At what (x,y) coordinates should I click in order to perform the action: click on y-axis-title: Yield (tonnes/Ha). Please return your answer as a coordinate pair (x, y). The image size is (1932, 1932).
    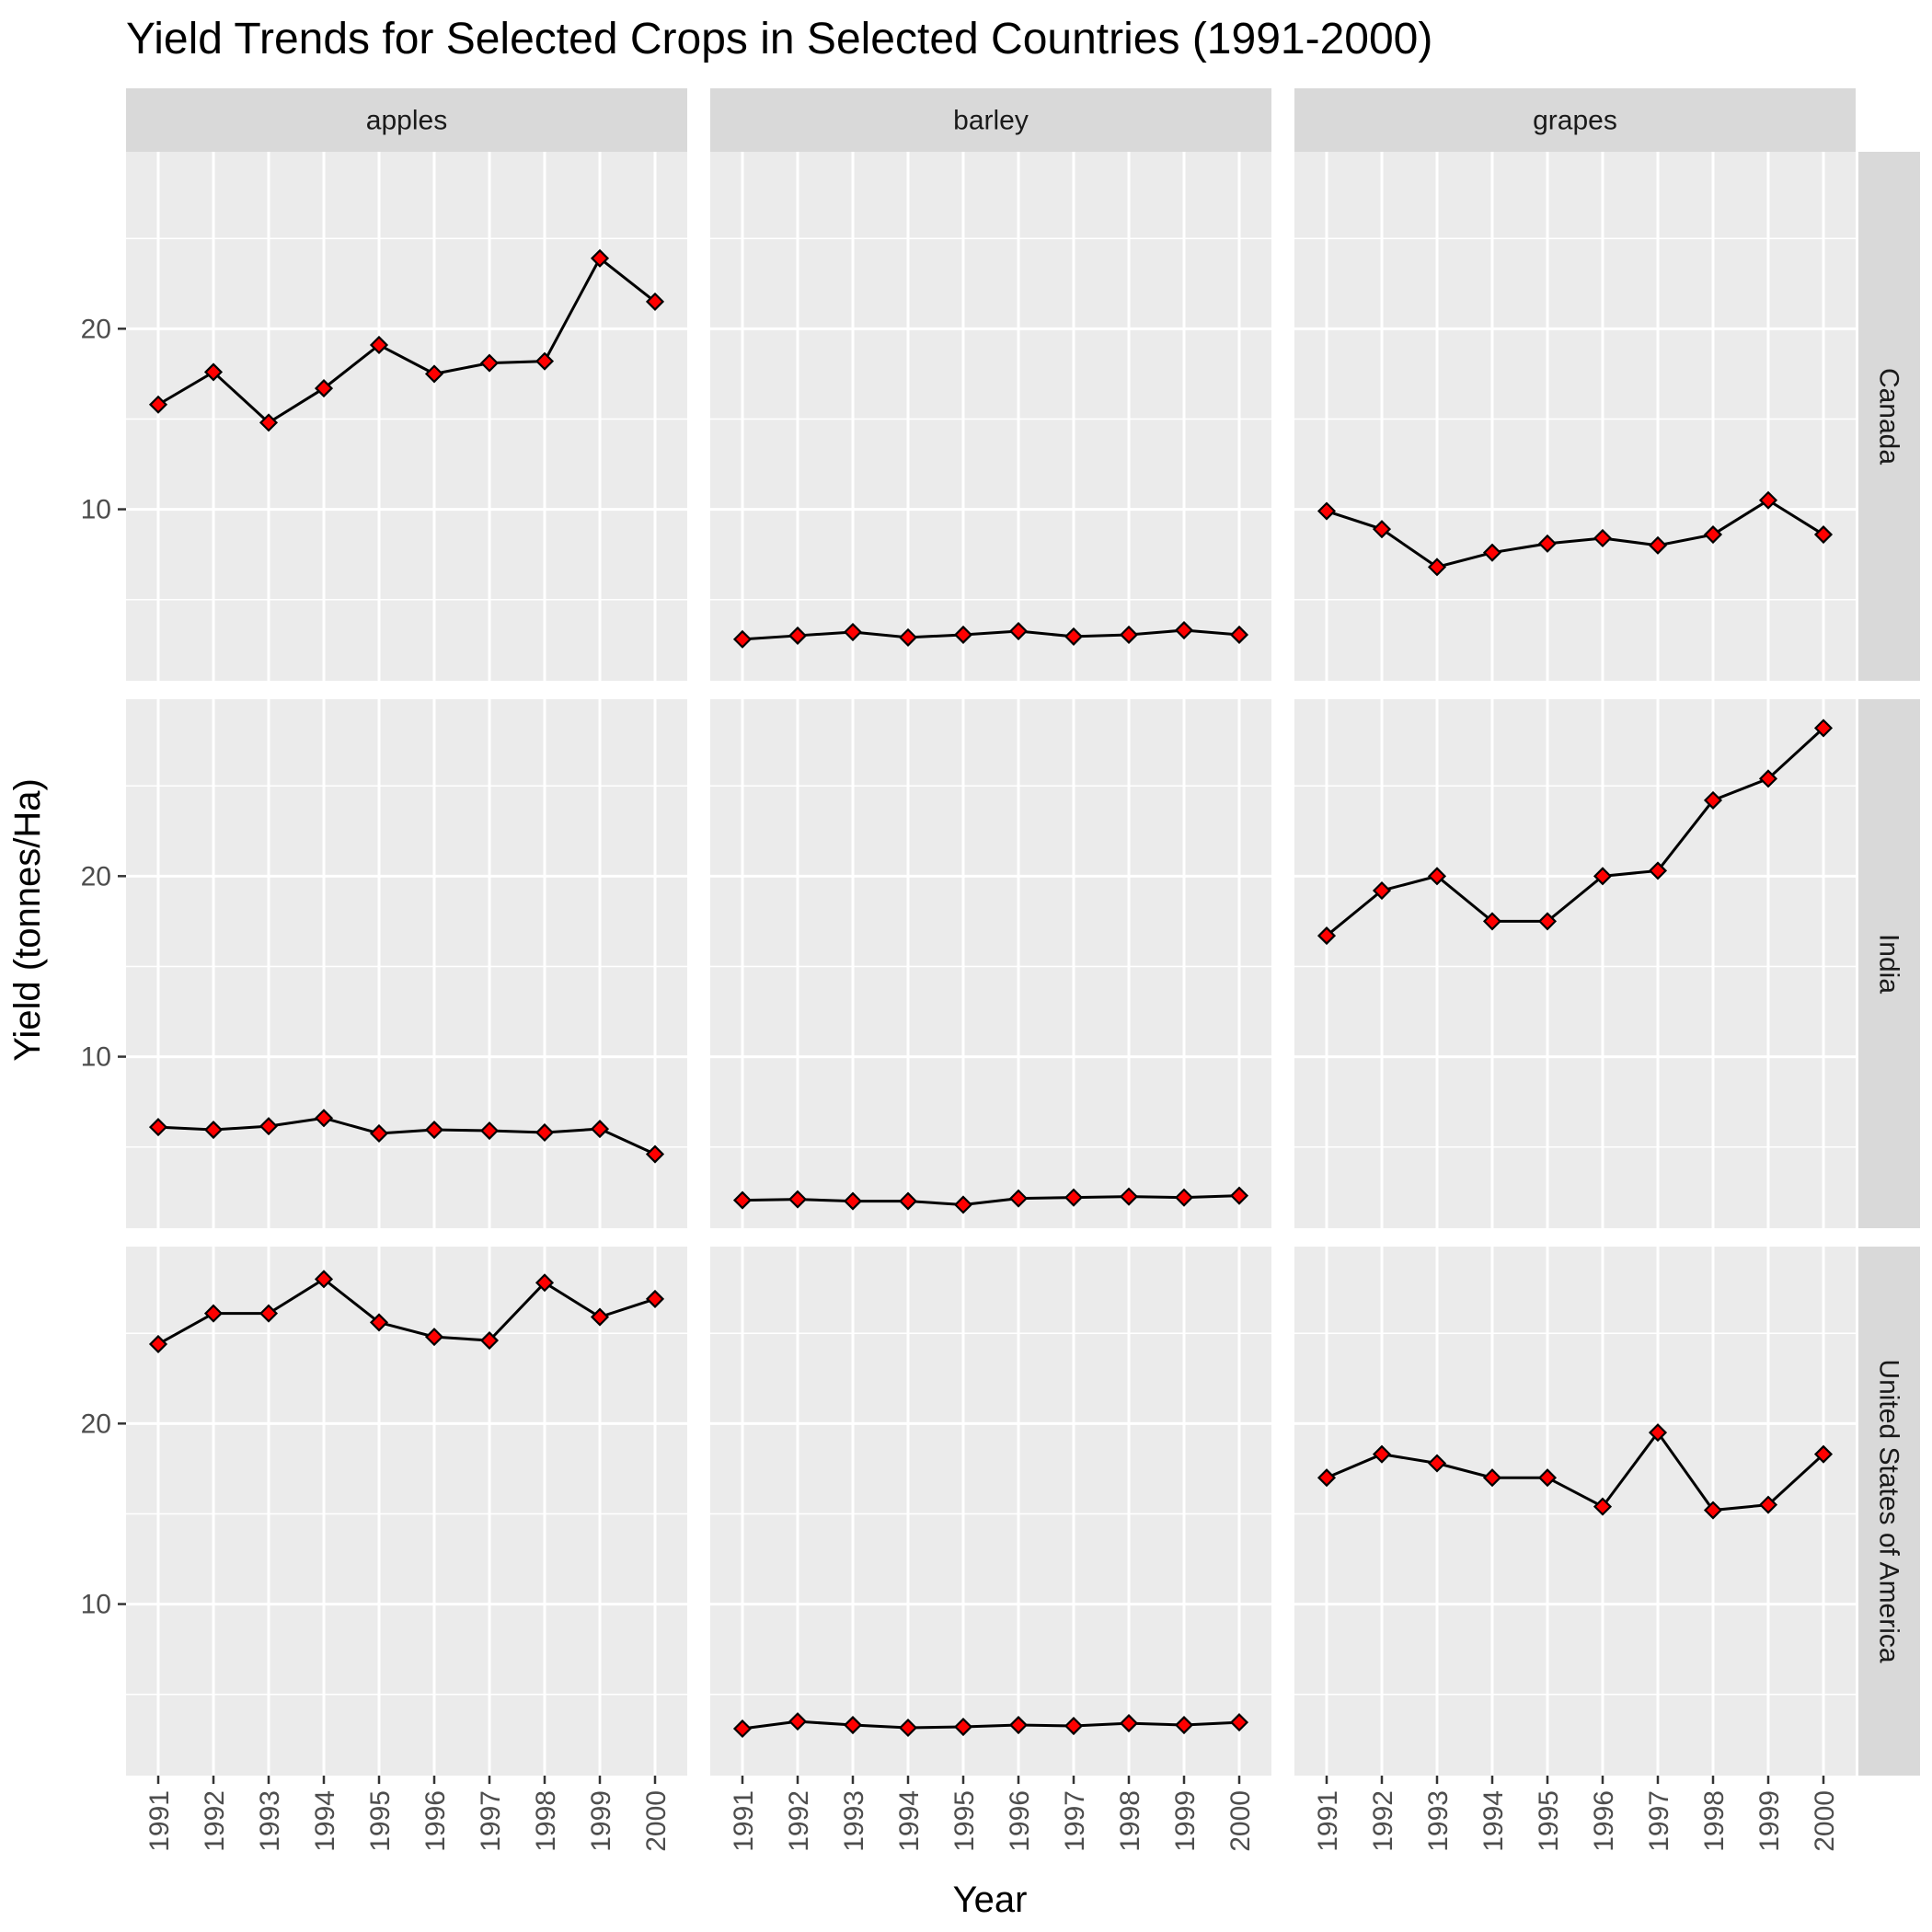
    Looking at the image, I should click on (27, 920).